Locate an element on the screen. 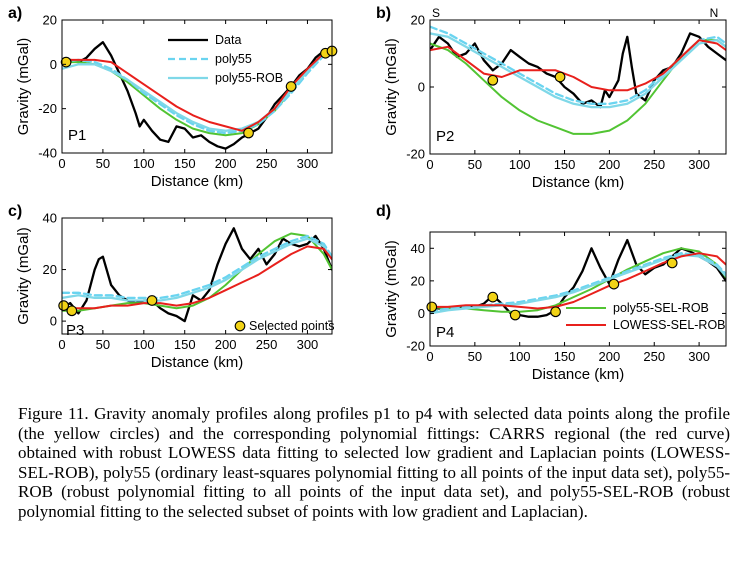 The image size is (746, 563). legend-label: LOWESS-SEL-ROB is located at coordinates (669, 325).